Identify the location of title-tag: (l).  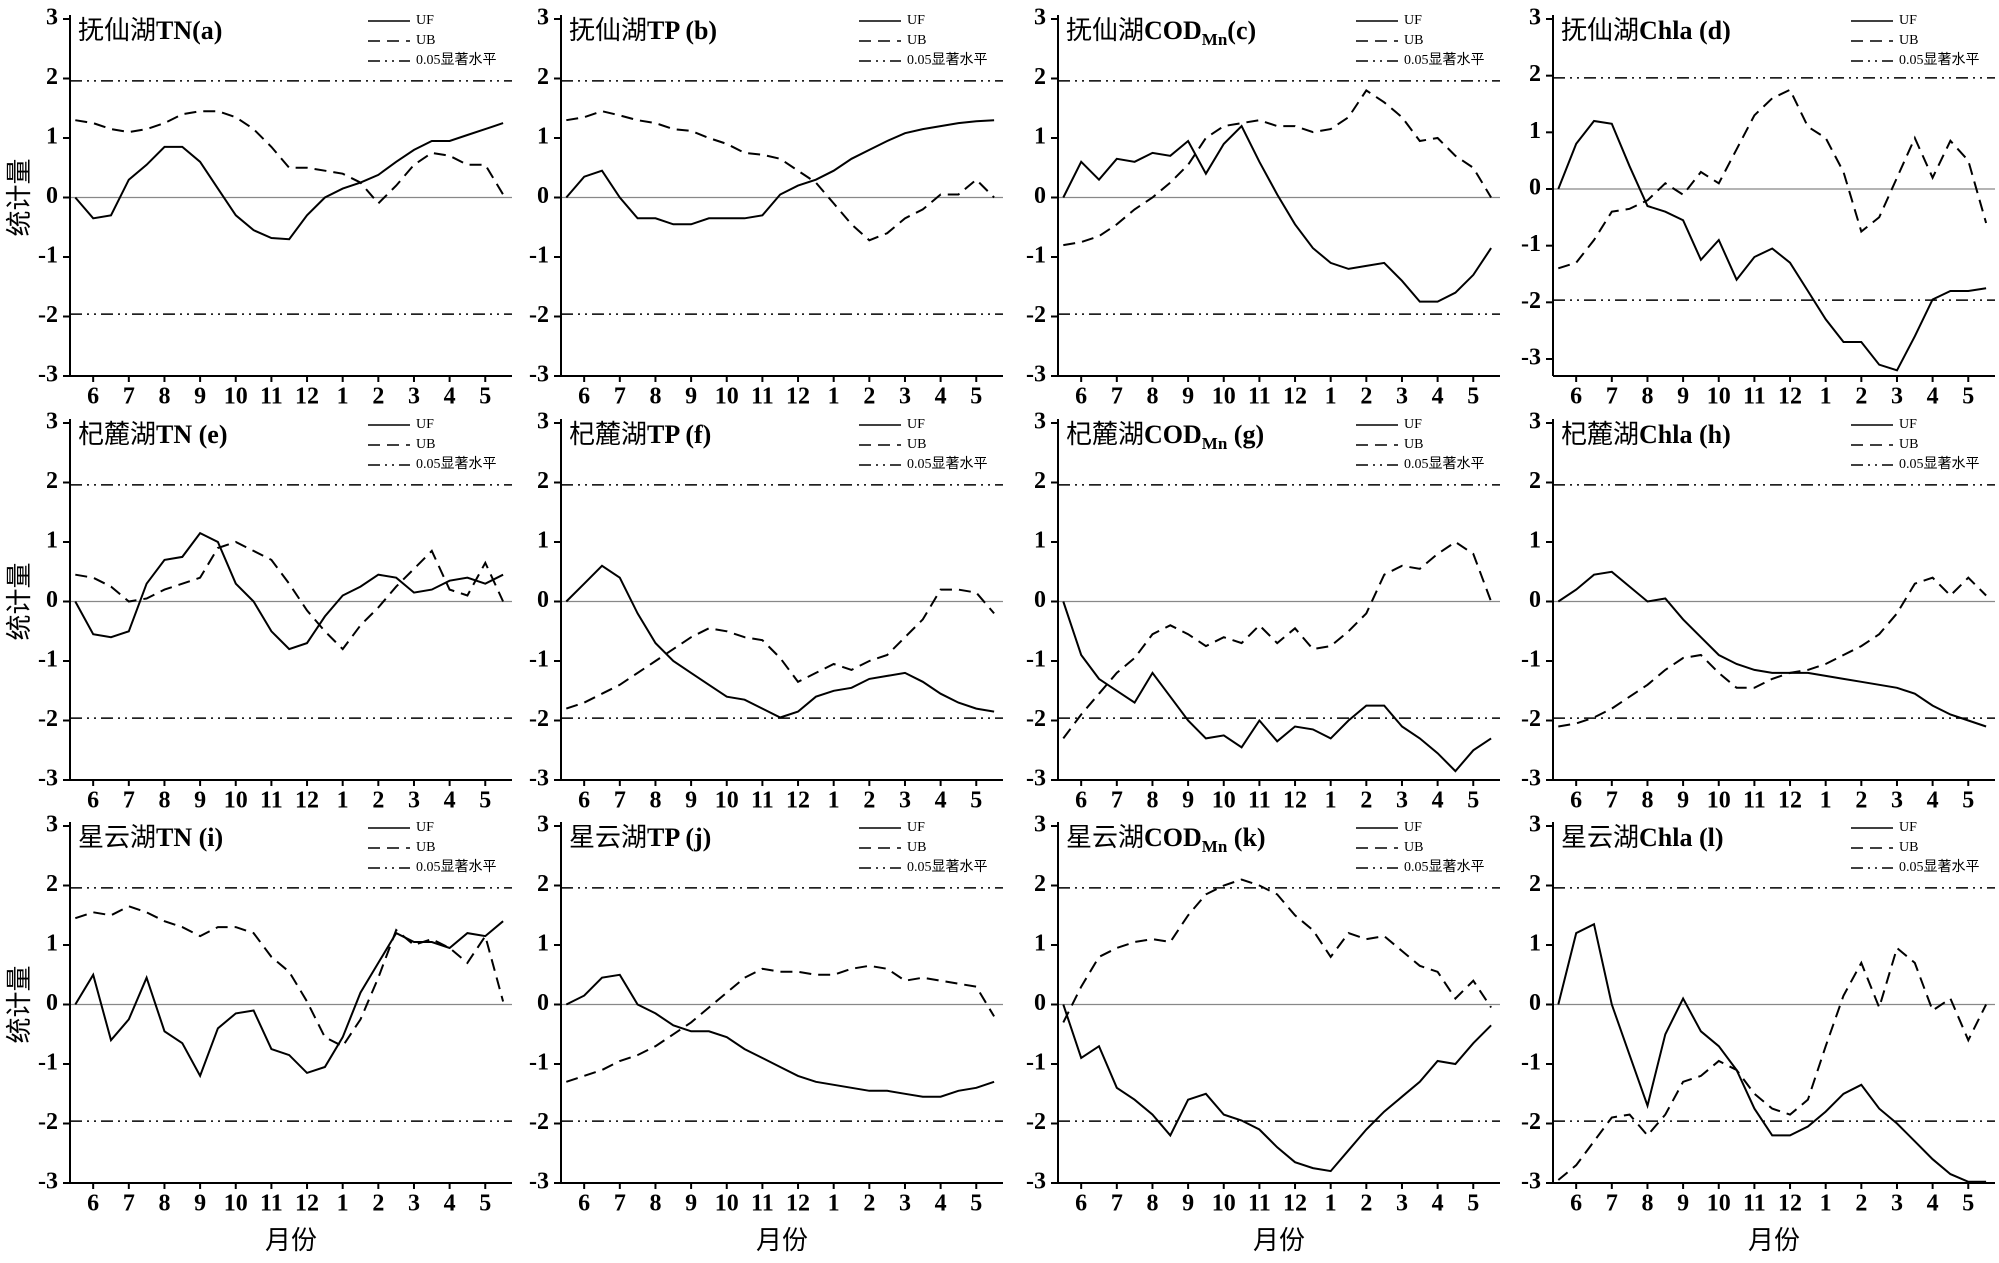
(1707, 837).